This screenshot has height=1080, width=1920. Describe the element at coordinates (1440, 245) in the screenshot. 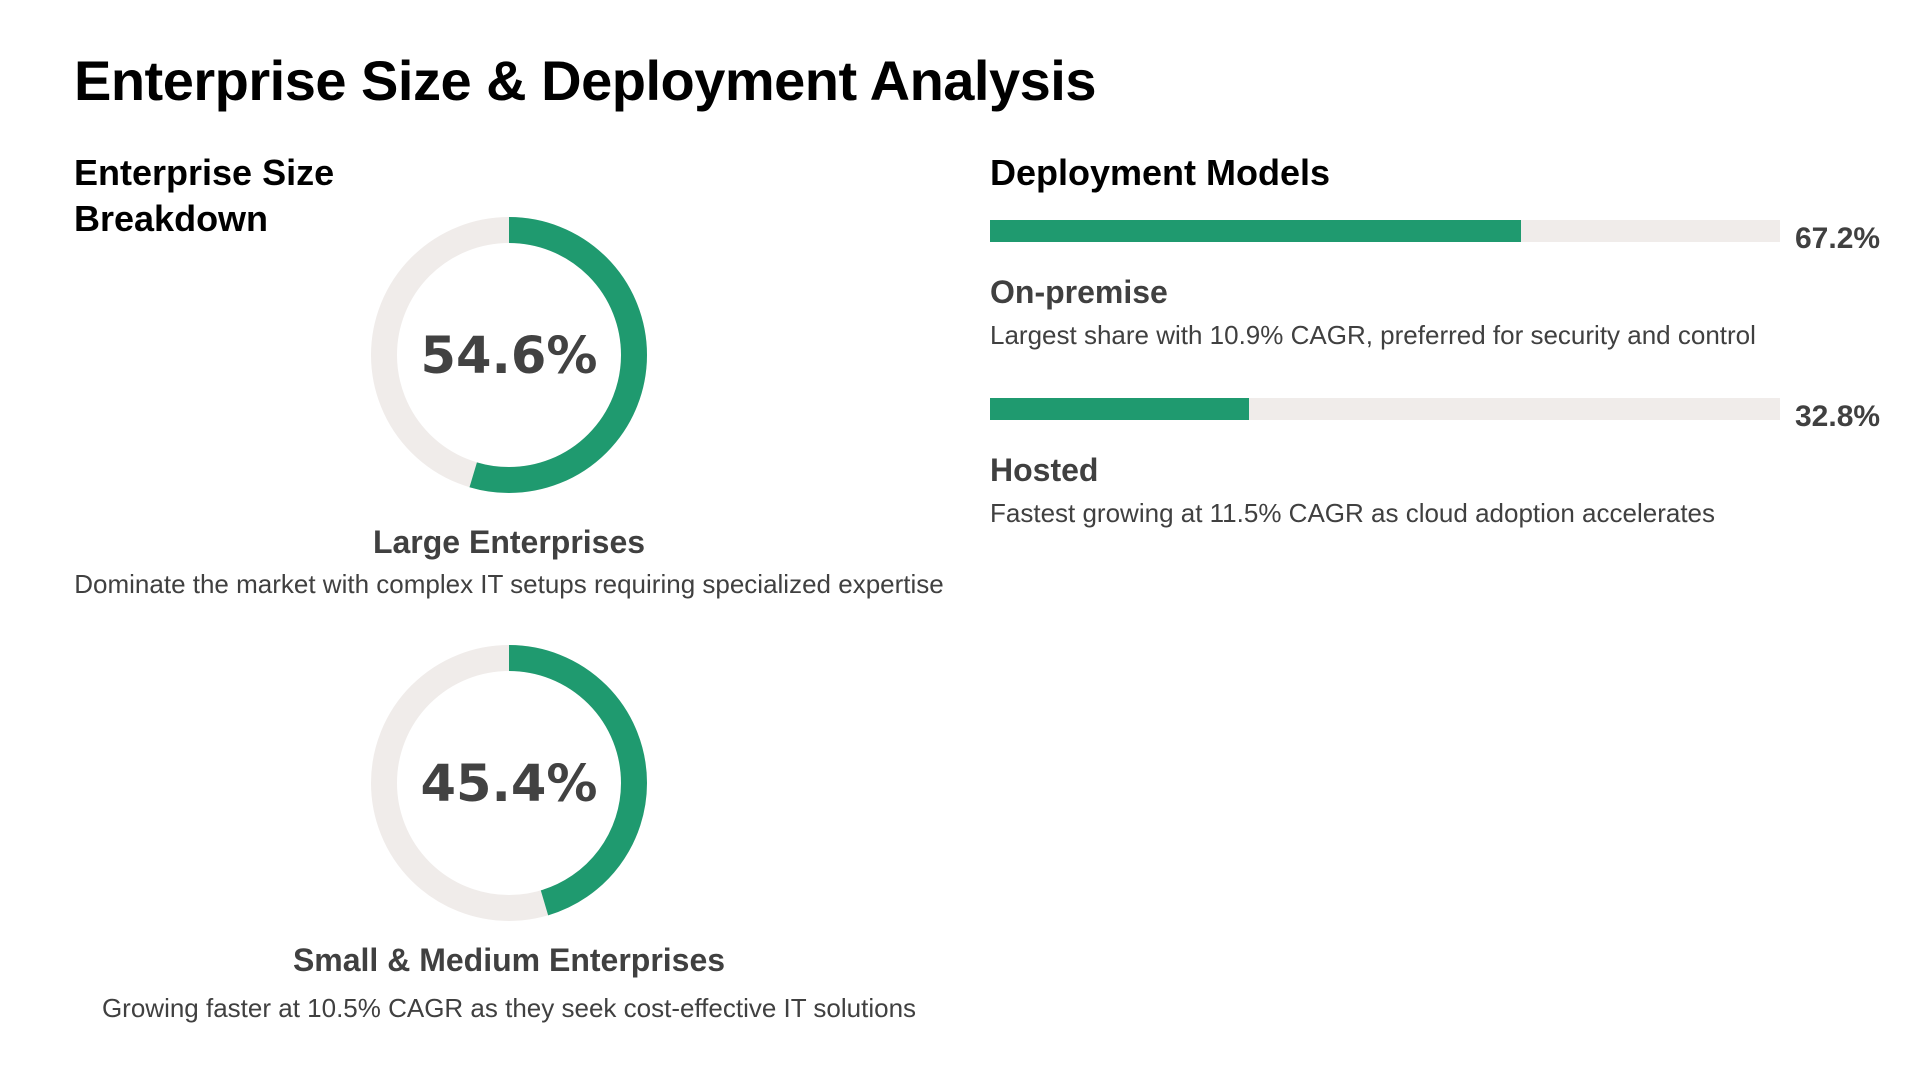

I see `bar-row: 67.2%` at that location.